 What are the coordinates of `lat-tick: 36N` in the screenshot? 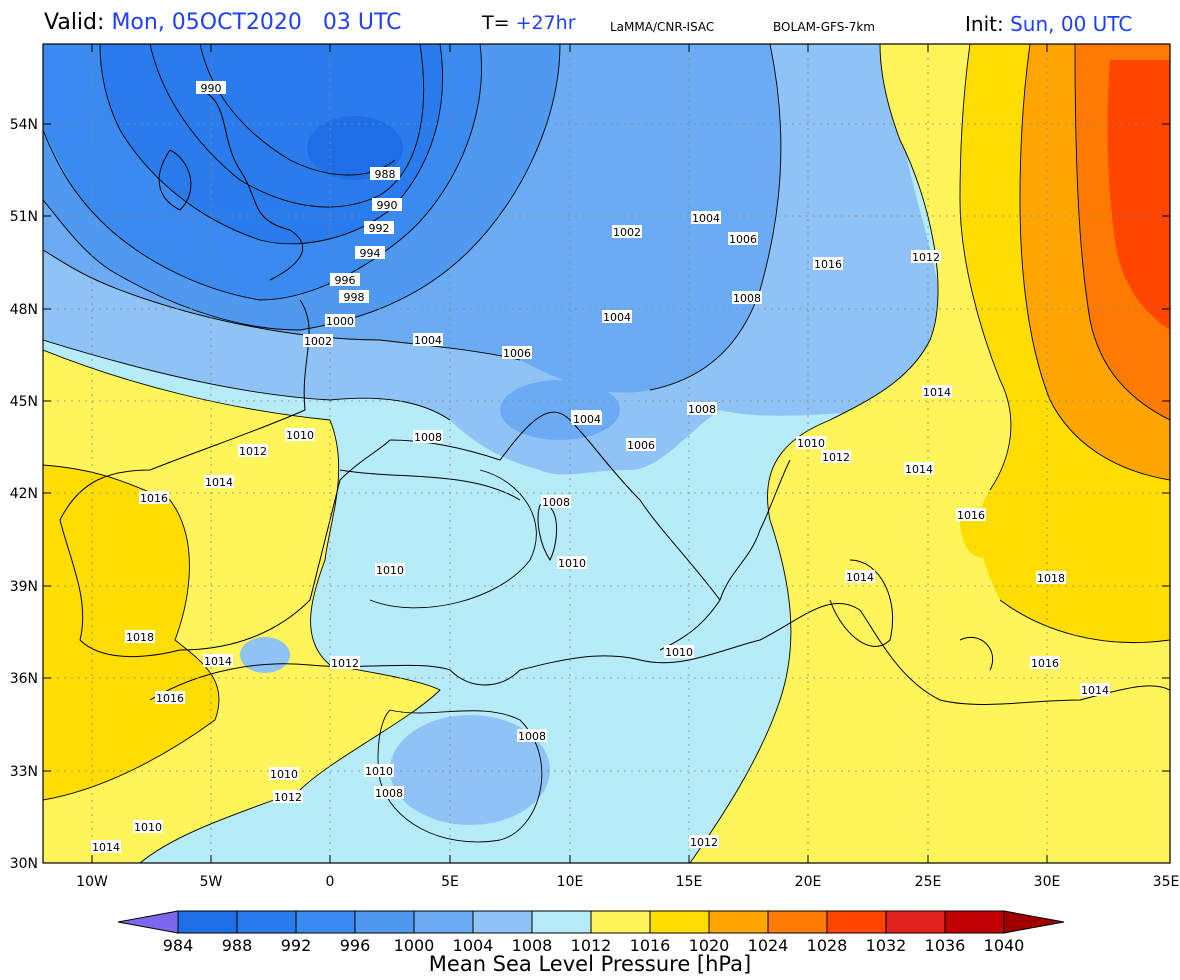 It's located at (24, 679).